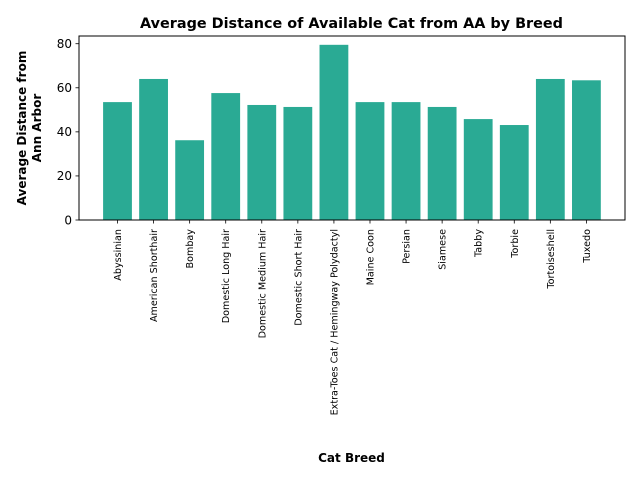 This screenshot has height=480, width=640. What do you see at coordinates (334, 322) in the screenshot?
I see `x-tick-label: Extra-Toes Cat / Hemingway Polydactyl` at bounding box center [334, 322].